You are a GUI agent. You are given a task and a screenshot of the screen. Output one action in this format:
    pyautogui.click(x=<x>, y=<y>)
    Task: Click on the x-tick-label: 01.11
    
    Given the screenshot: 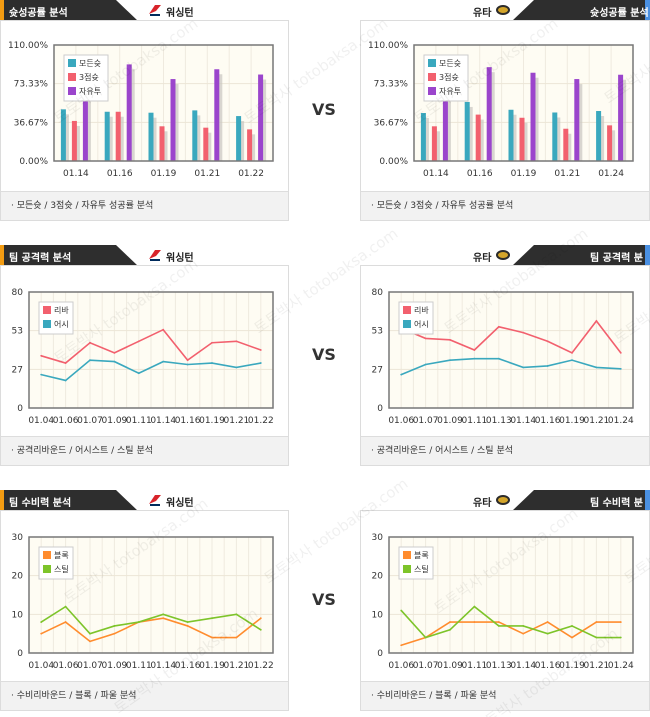 What is the action you would take?
    pyautogui.click(x=139, y=666)
    